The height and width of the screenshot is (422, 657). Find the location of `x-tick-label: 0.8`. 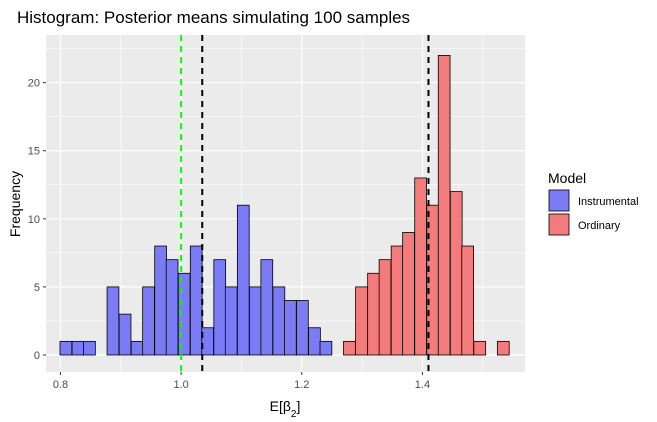

x-tick-label: 0.8 is located at coordinates (60, 385).